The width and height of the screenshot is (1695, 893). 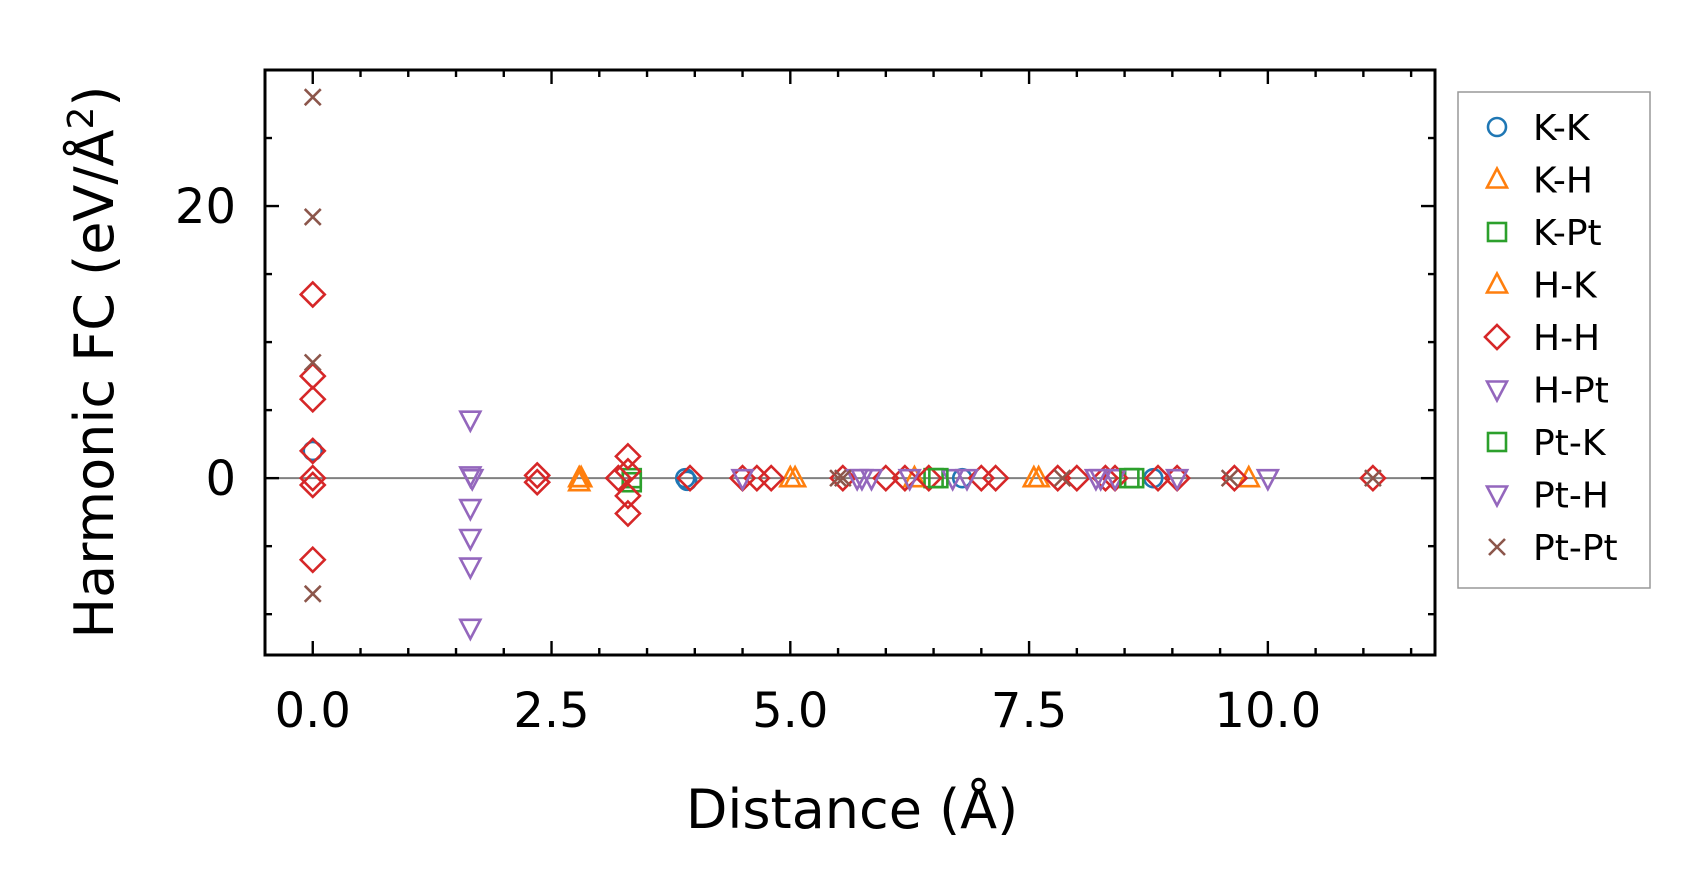 I want to click on x-tick-label: 0.0, so click(x=313, y=711).